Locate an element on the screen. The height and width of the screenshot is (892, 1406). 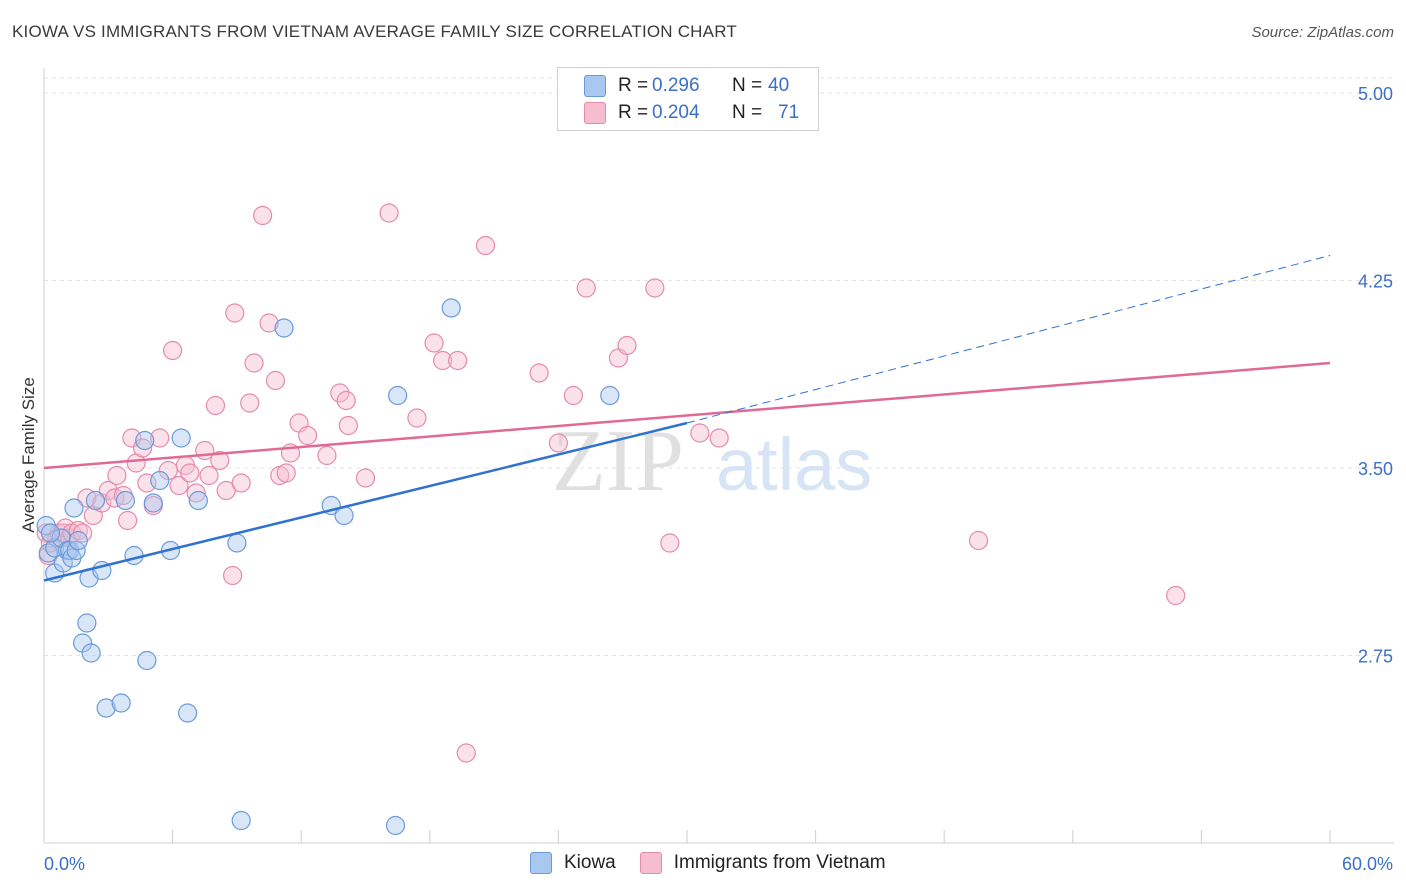
legend-row-vietnam: R = 0.204 N = 71 is located at coordinates (691, 113).